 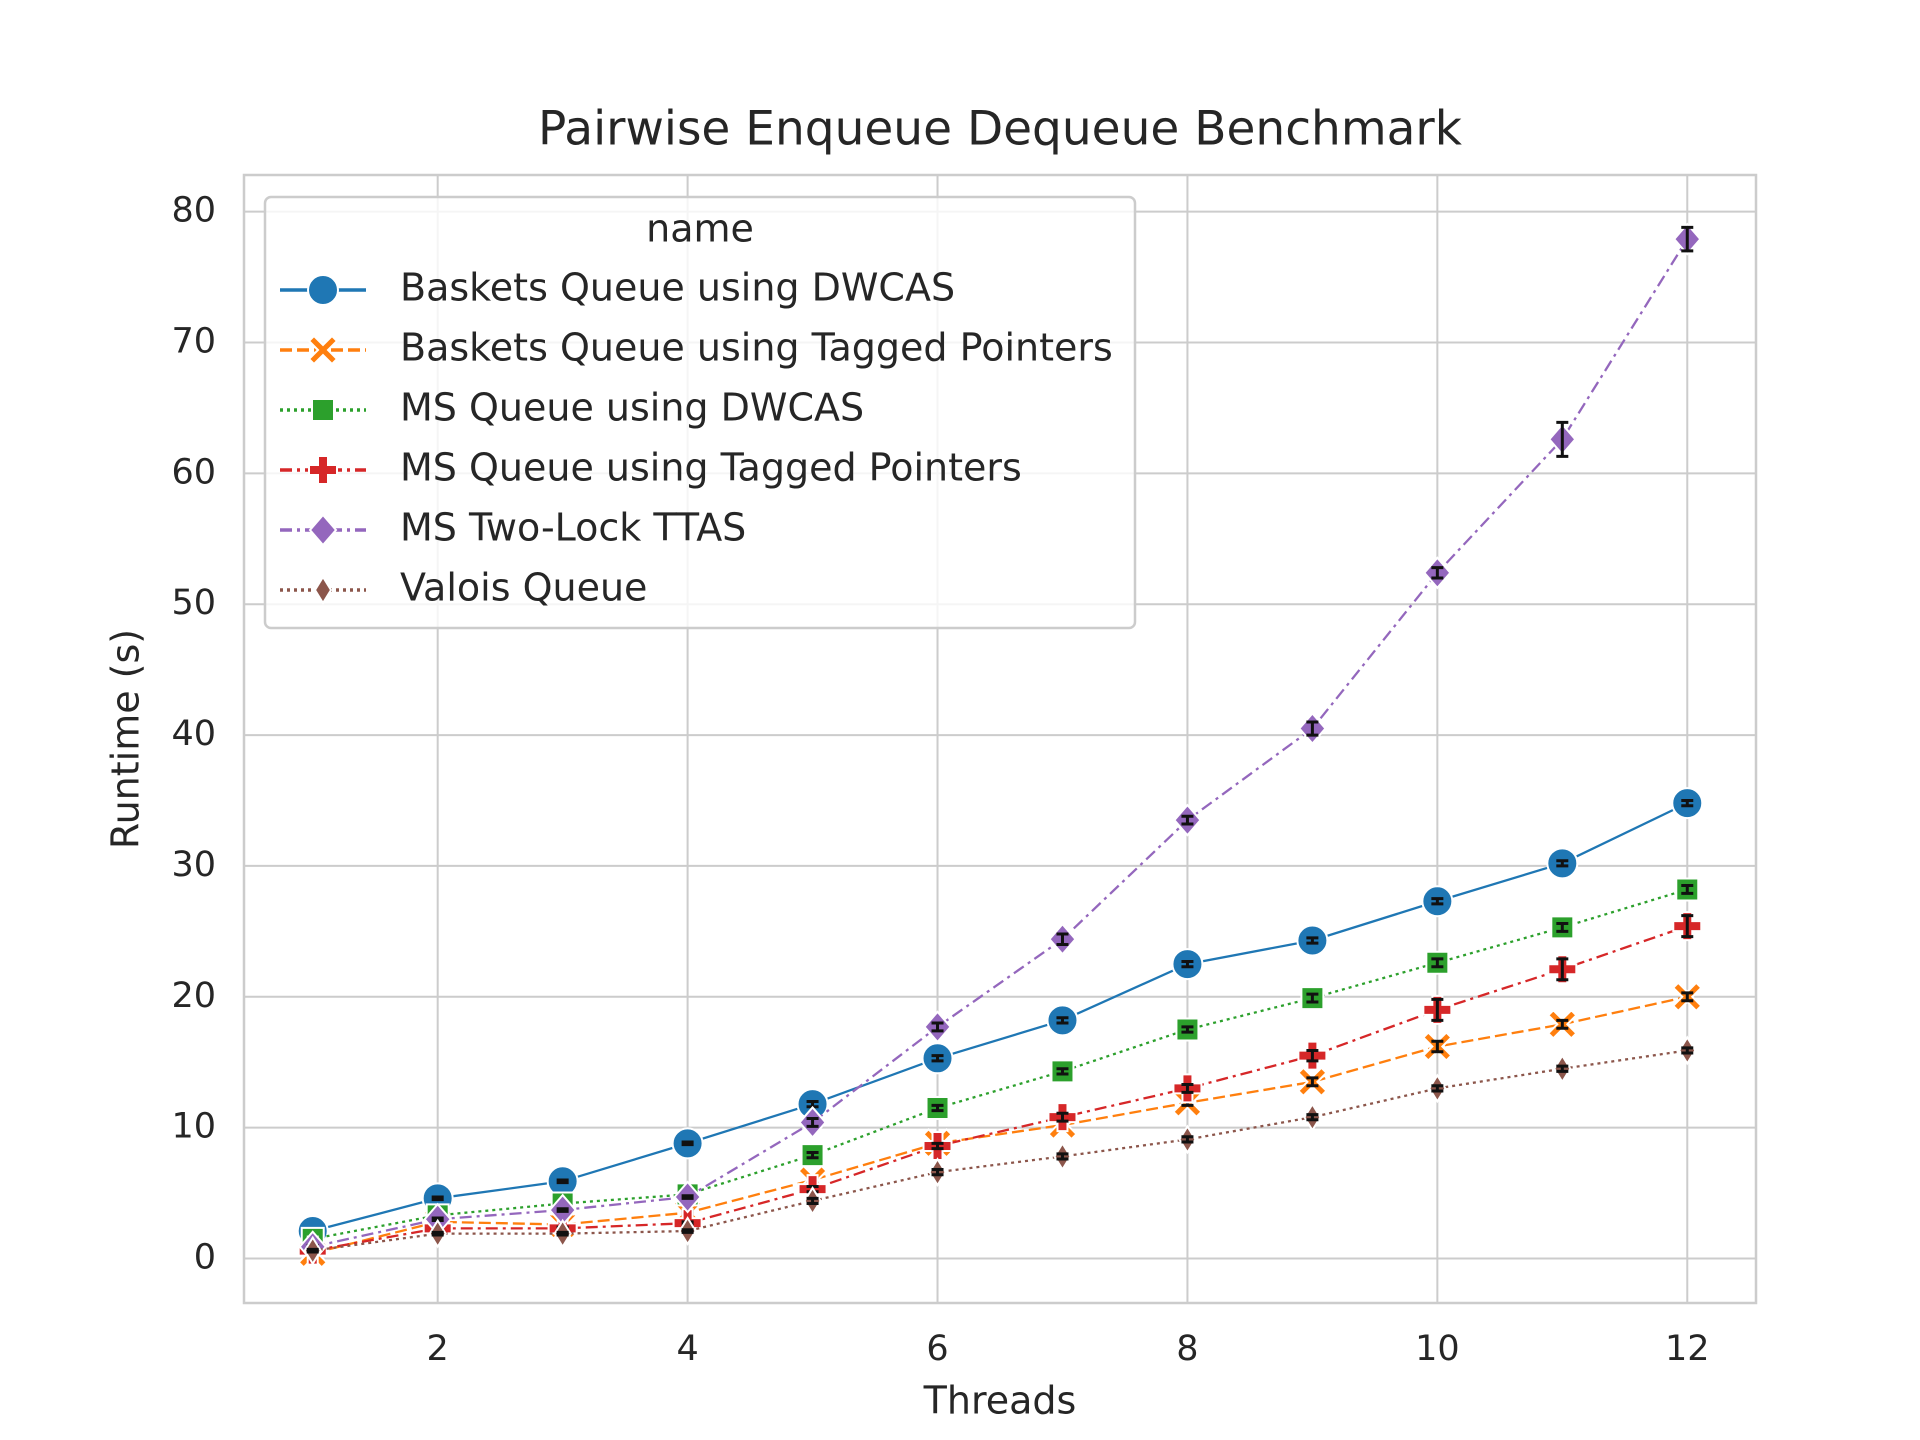 I want to click on x-tick-label: 2, so click(x=438, y=1349).